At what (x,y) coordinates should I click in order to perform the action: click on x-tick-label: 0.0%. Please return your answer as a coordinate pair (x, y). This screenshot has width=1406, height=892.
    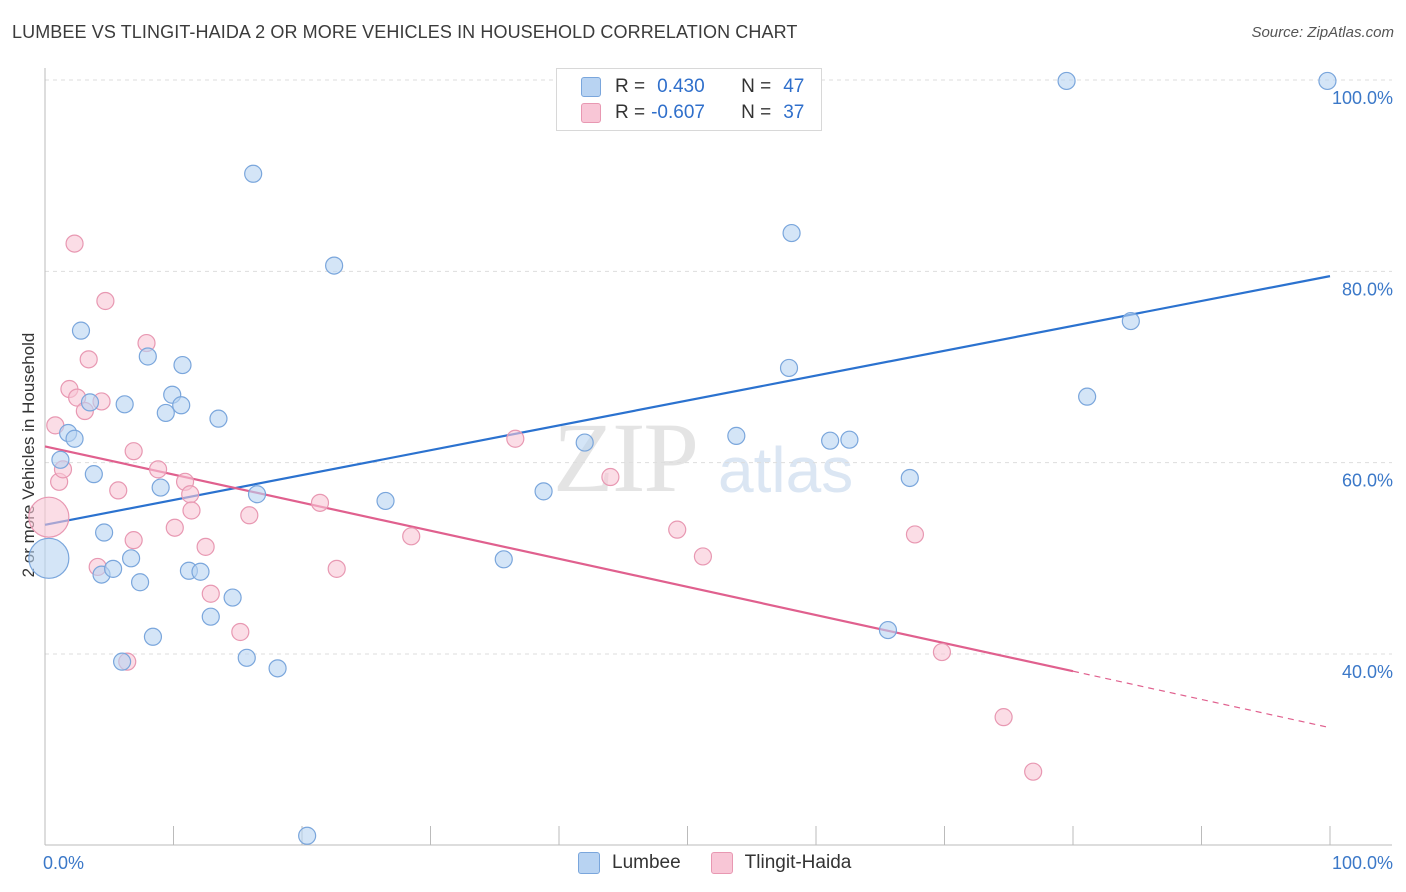
    Looking at the image, I should click on (63, 863).